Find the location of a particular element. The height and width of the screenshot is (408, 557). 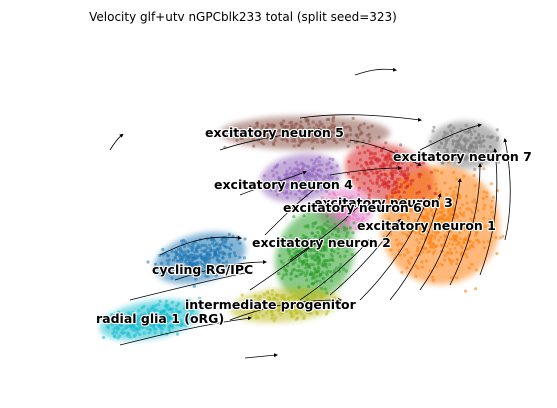

cluster-label-excitatory-neuron-4: excitatory neuron 4 is located at coordinates (283, 184).